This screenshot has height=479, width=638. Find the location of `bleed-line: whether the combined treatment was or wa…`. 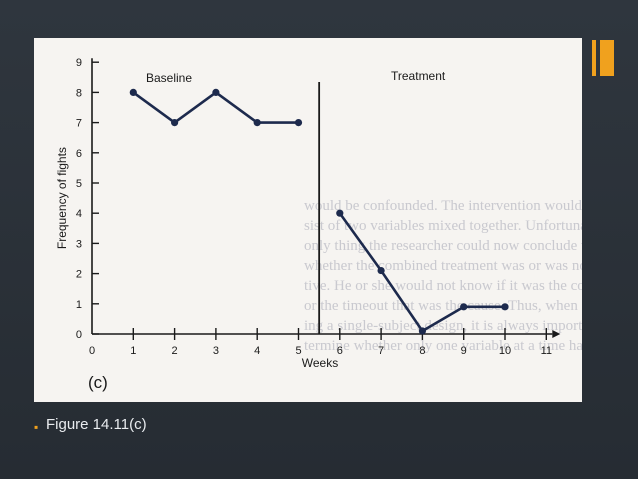

bleed-line: whether the combined treatment was or wa… is located at coordinates (443, 266).